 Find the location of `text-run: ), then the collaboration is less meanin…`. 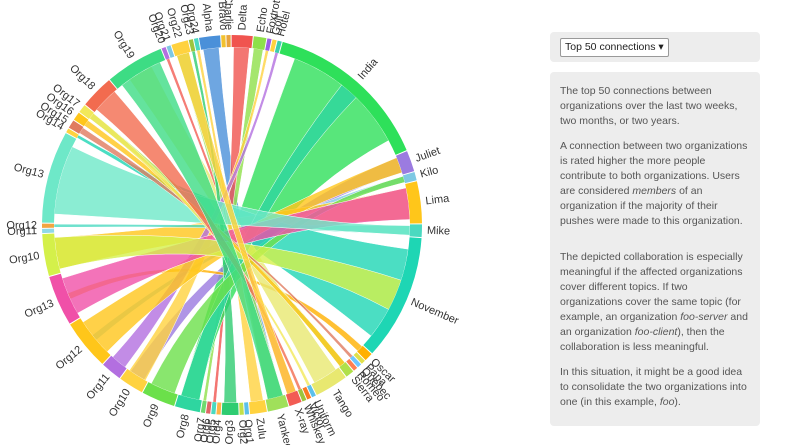

text-run: ), then the collaboration is less meanin… is located at coordinates (642, 339).